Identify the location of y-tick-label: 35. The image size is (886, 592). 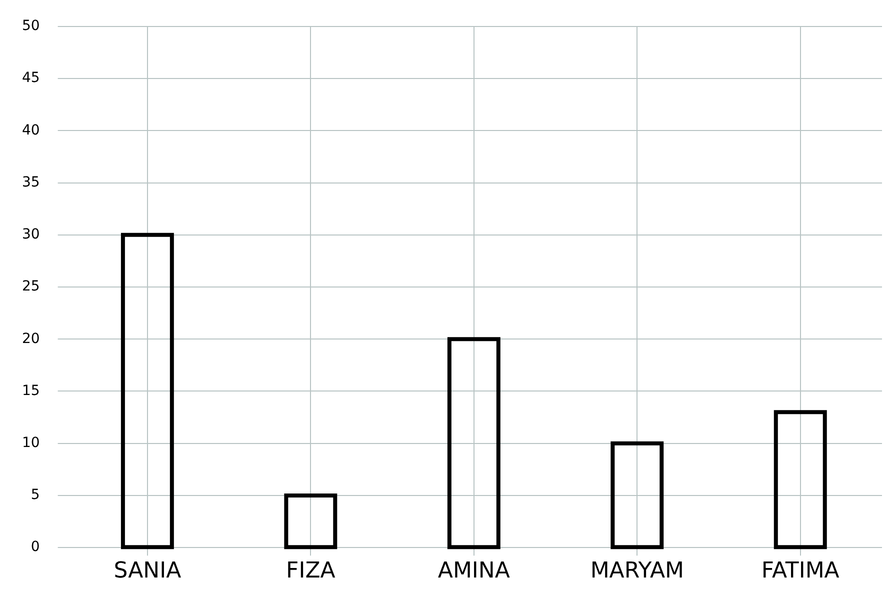
(31, 182).